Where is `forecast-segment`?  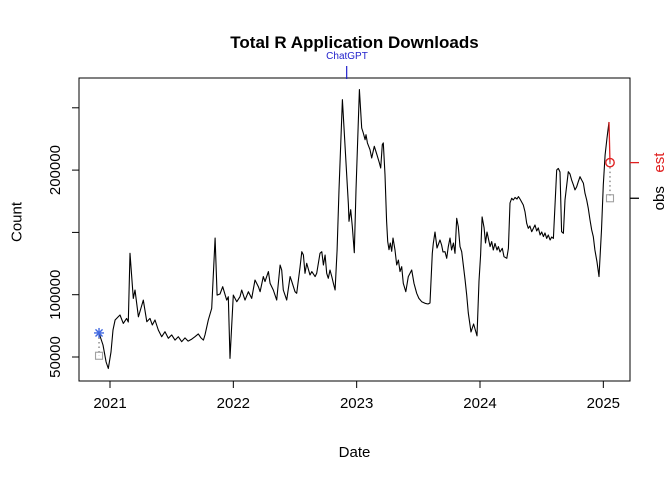 forecast-segment is located at coordinates (609, 142).